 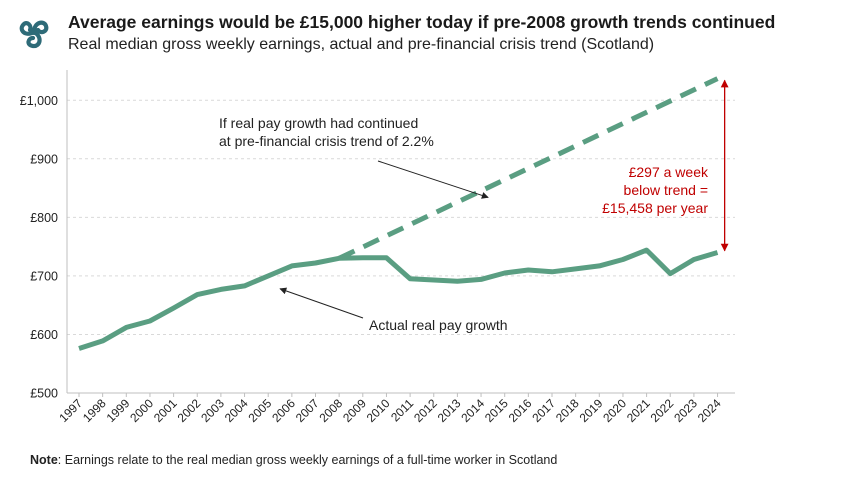 What do you see at coordinates (567, 410) in the screenshot?
I see `x-tick-label: 2018` at bounding box center [567, 410].